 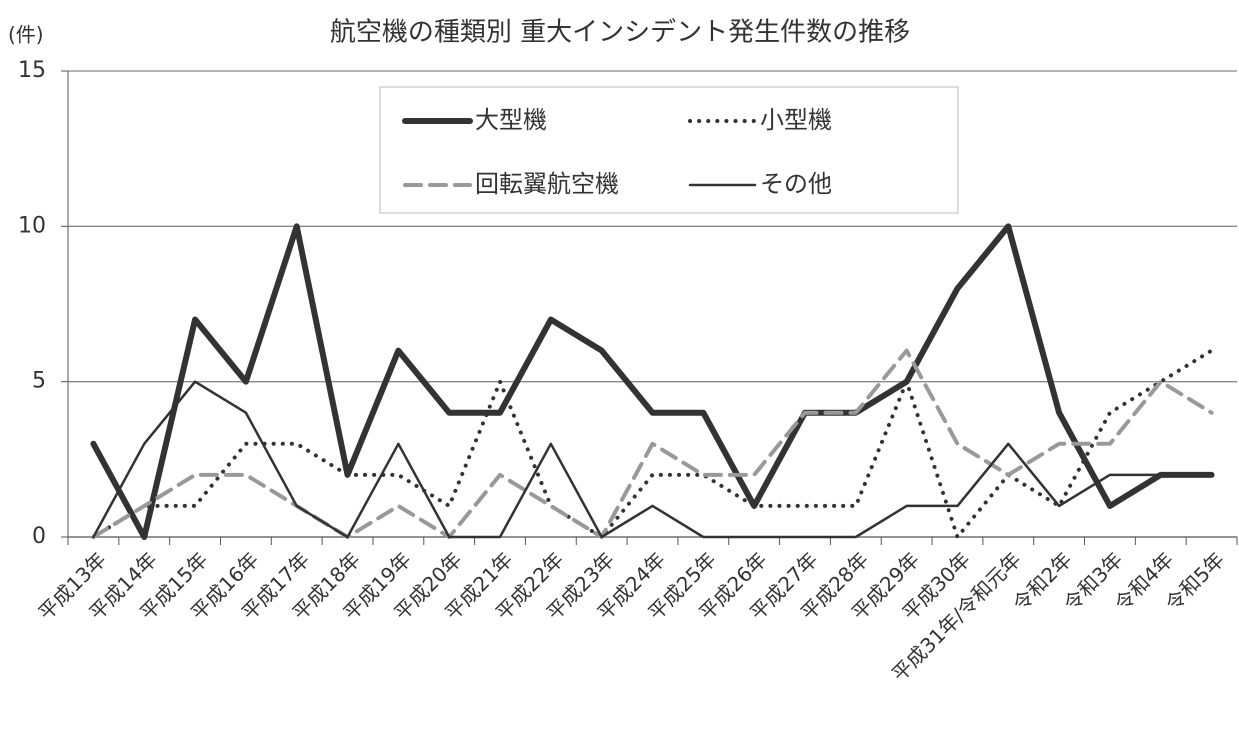 What do you see at coordinates (620, 33) in the screenshot?
I see `chart-title: 航空機の種類別 重大インシデント発生件数の推移` at bounding box center [620, 33].